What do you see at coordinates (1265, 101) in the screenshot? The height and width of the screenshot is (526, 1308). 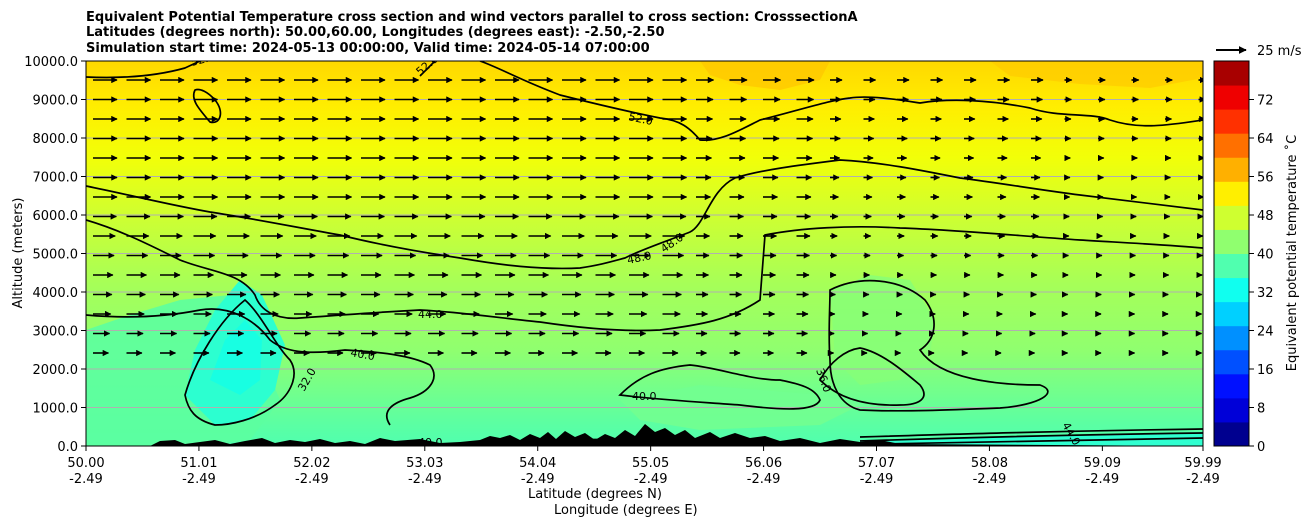 I see `colorbar-tick-label: 72` at bounding box center [1265, 101].